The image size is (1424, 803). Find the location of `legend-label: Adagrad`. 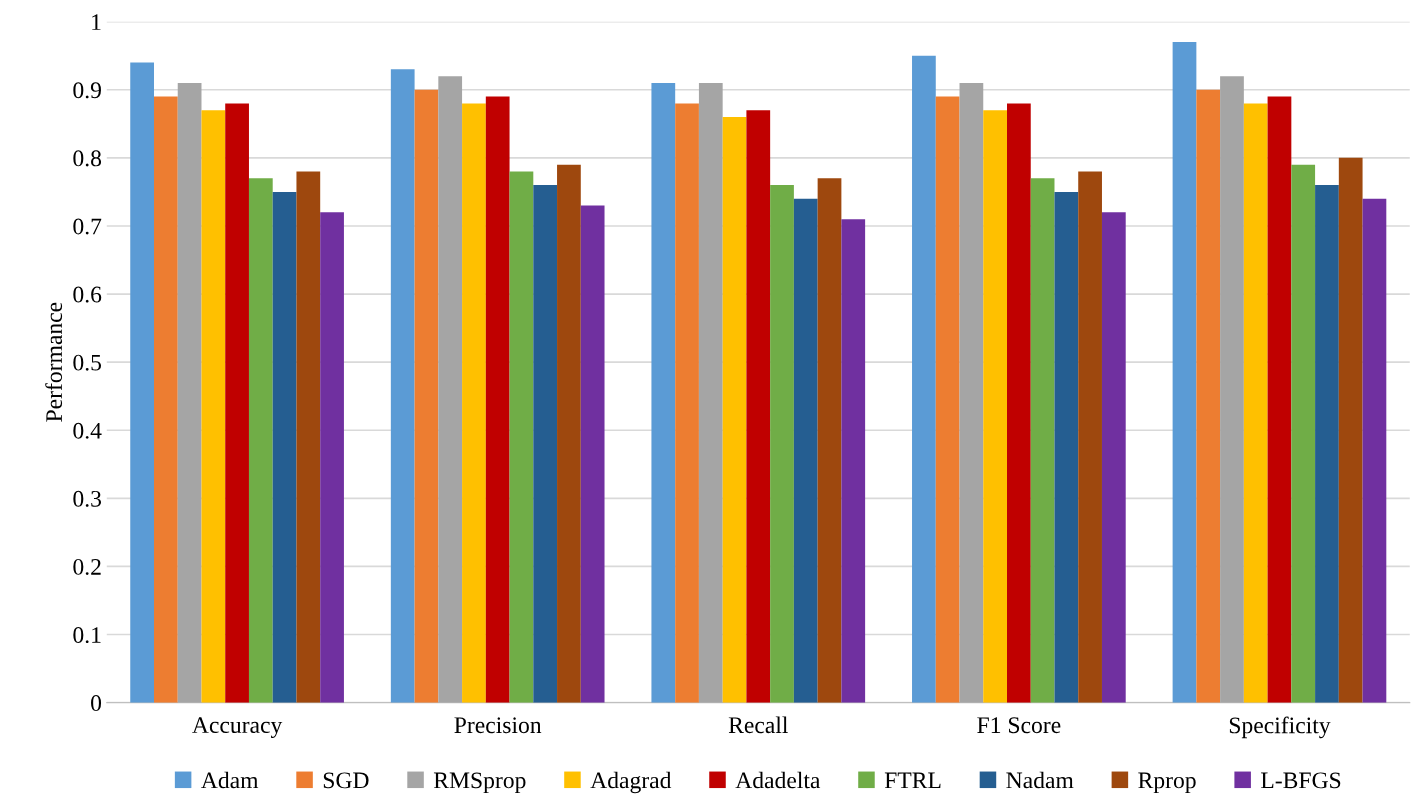

legend-label: Adagrad is located at coordinates (631, 782).